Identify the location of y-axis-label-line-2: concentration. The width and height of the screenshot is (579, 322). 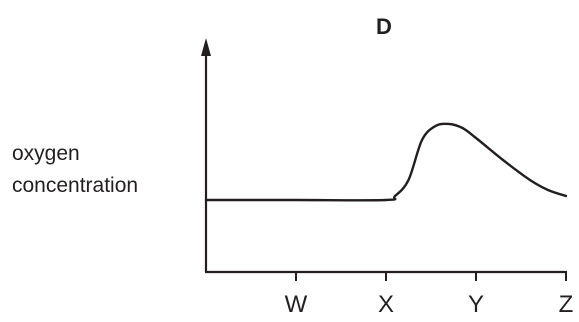
(75, 185).